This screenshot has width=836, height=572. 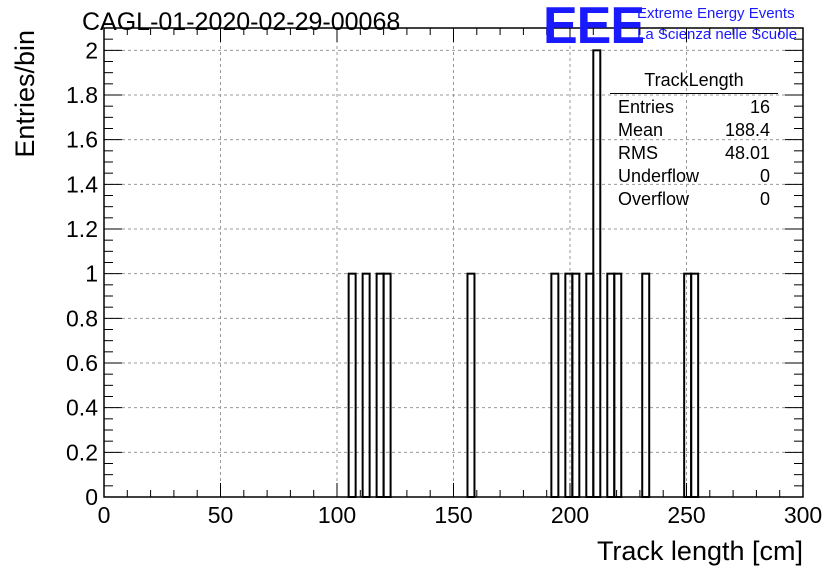 What do you see at coordinates (694, 153) in the screenshot?
I see `stats-row-rms: RMS 48.01` at bounding box center [694, 153].